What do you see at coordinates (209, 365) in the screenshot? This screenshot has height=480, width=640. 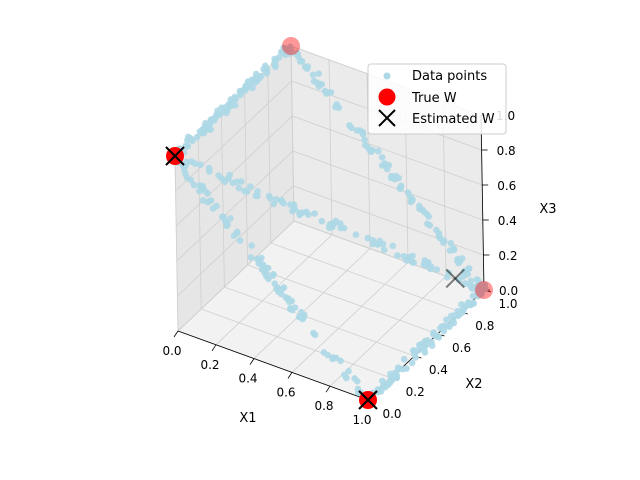 I see `x-tick-label: 0.2` at bounding box center [209, 365].